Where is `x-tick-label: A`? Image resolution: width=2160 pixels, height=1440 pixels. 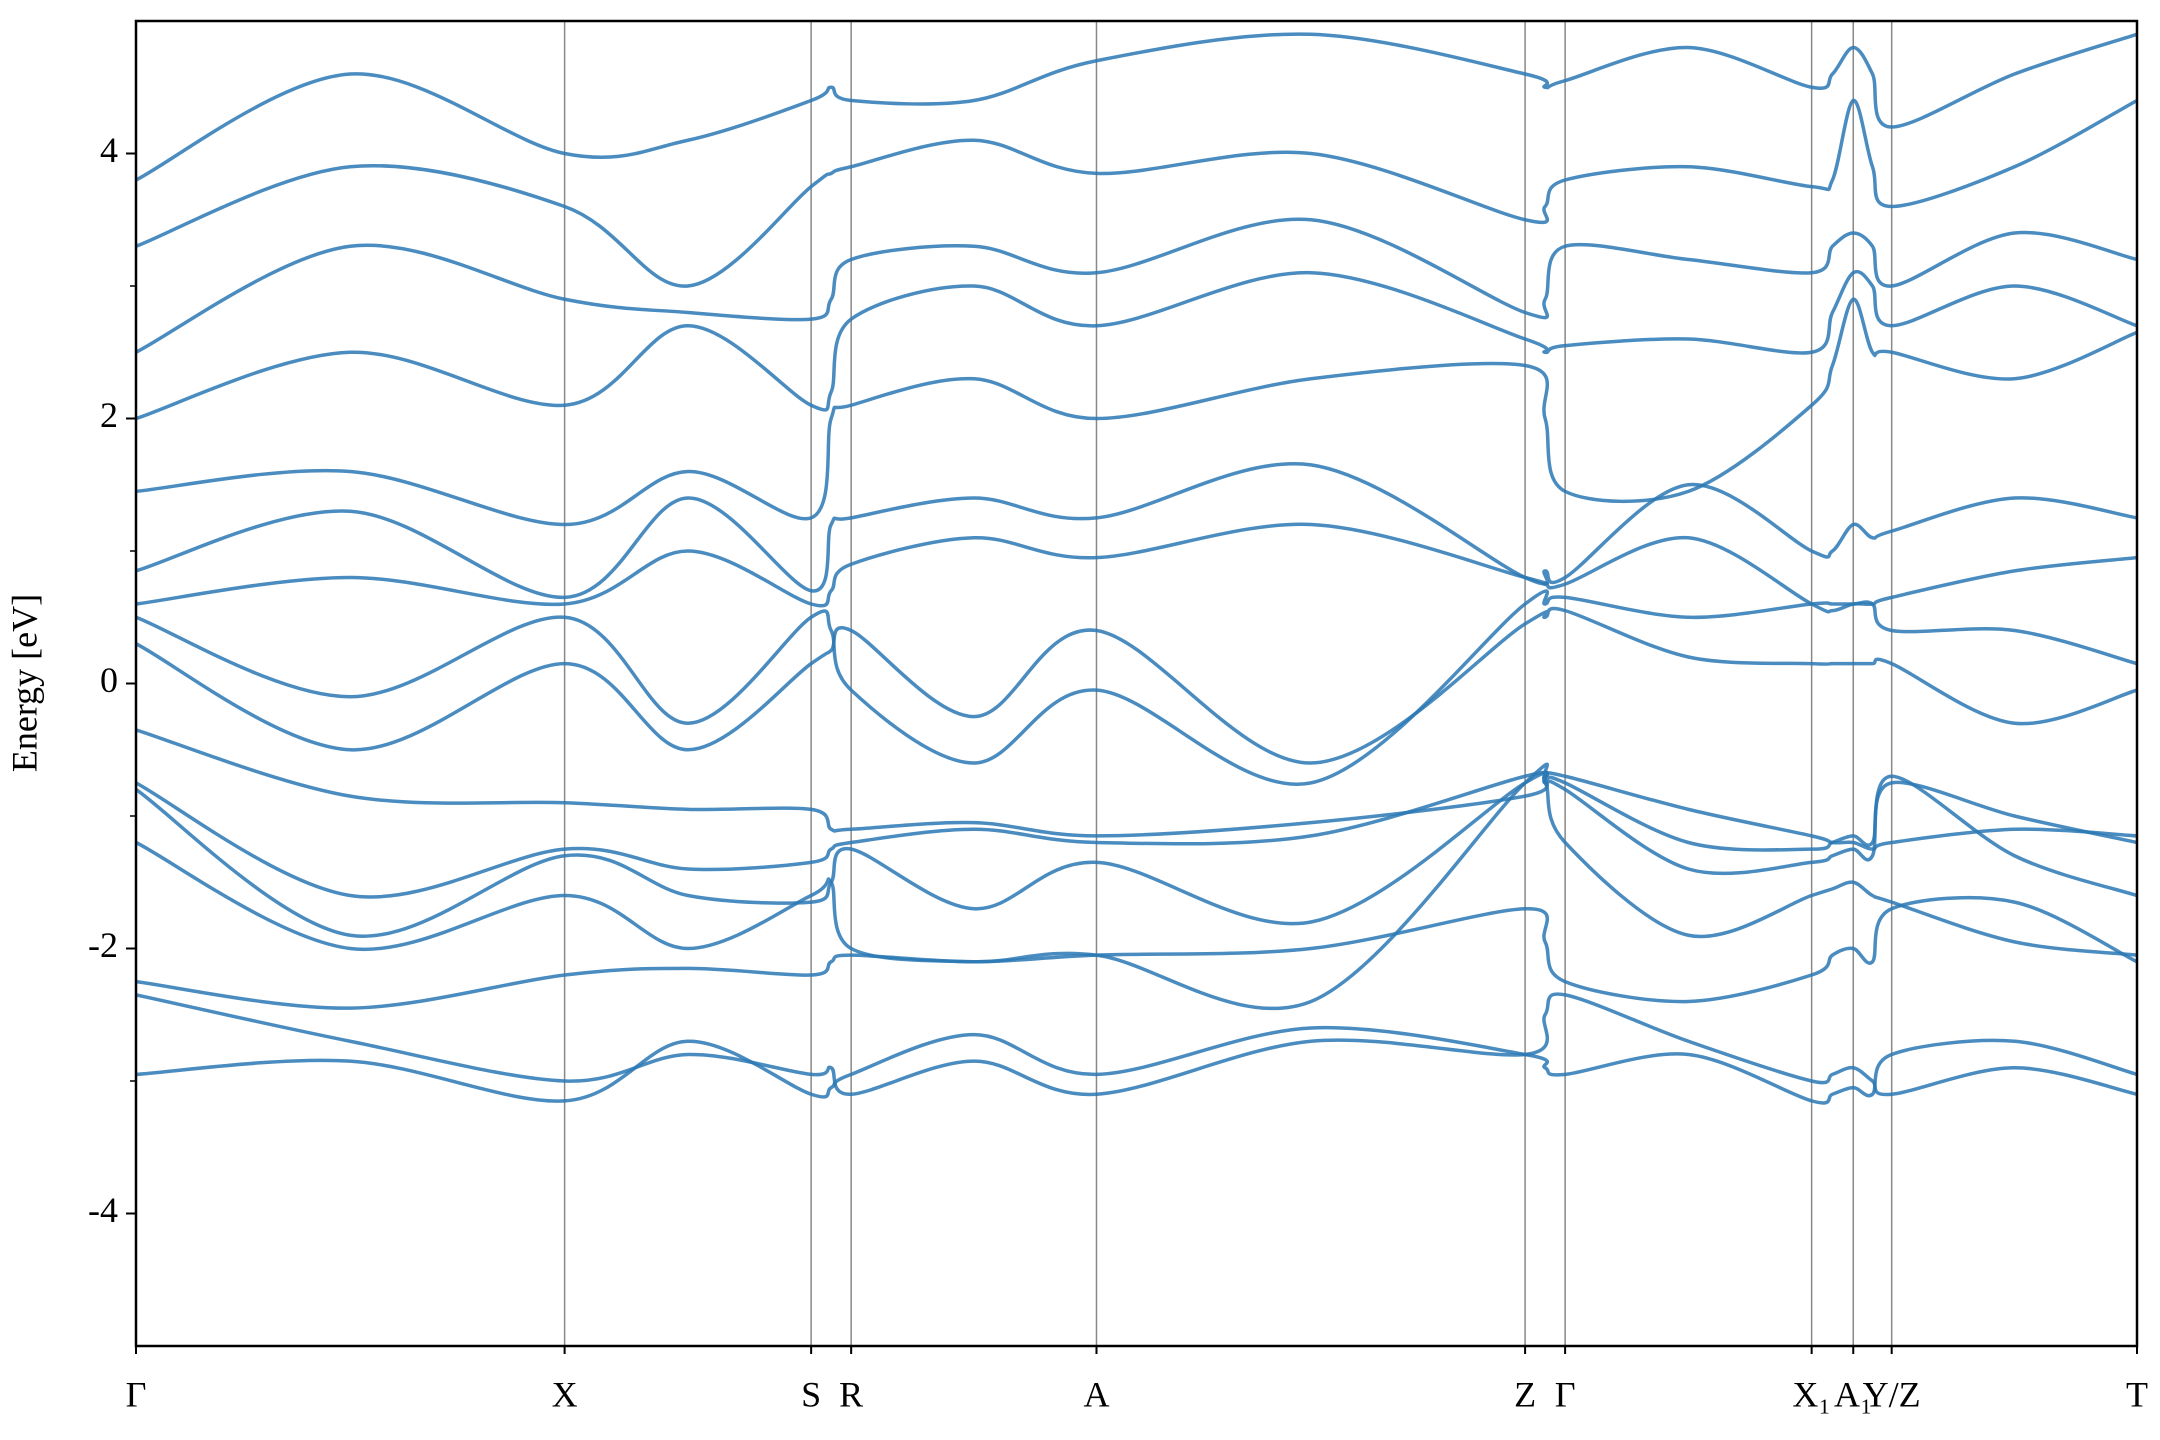
x-tick-label: A is located at coordinates (1096, 1394).